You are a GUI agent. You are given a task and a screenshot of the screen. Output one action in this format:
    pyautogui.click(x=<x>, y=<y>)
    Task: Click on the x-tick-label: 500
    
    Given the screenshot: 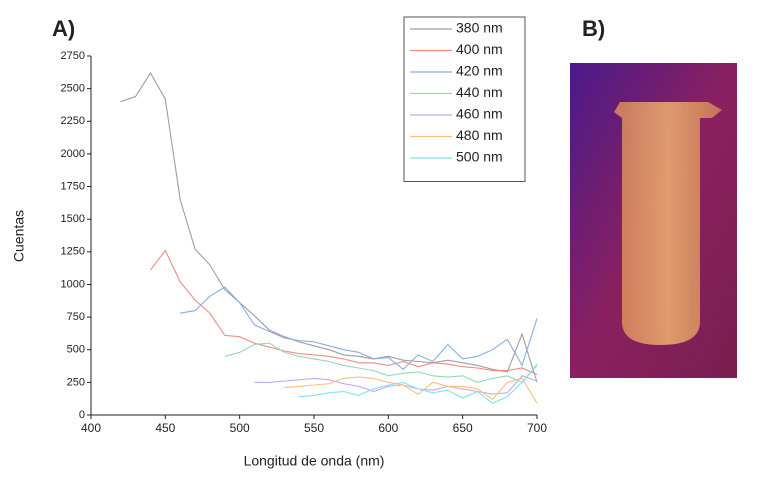 What is the action you would take?
    pyautogui.click(x=240, y=428)
    